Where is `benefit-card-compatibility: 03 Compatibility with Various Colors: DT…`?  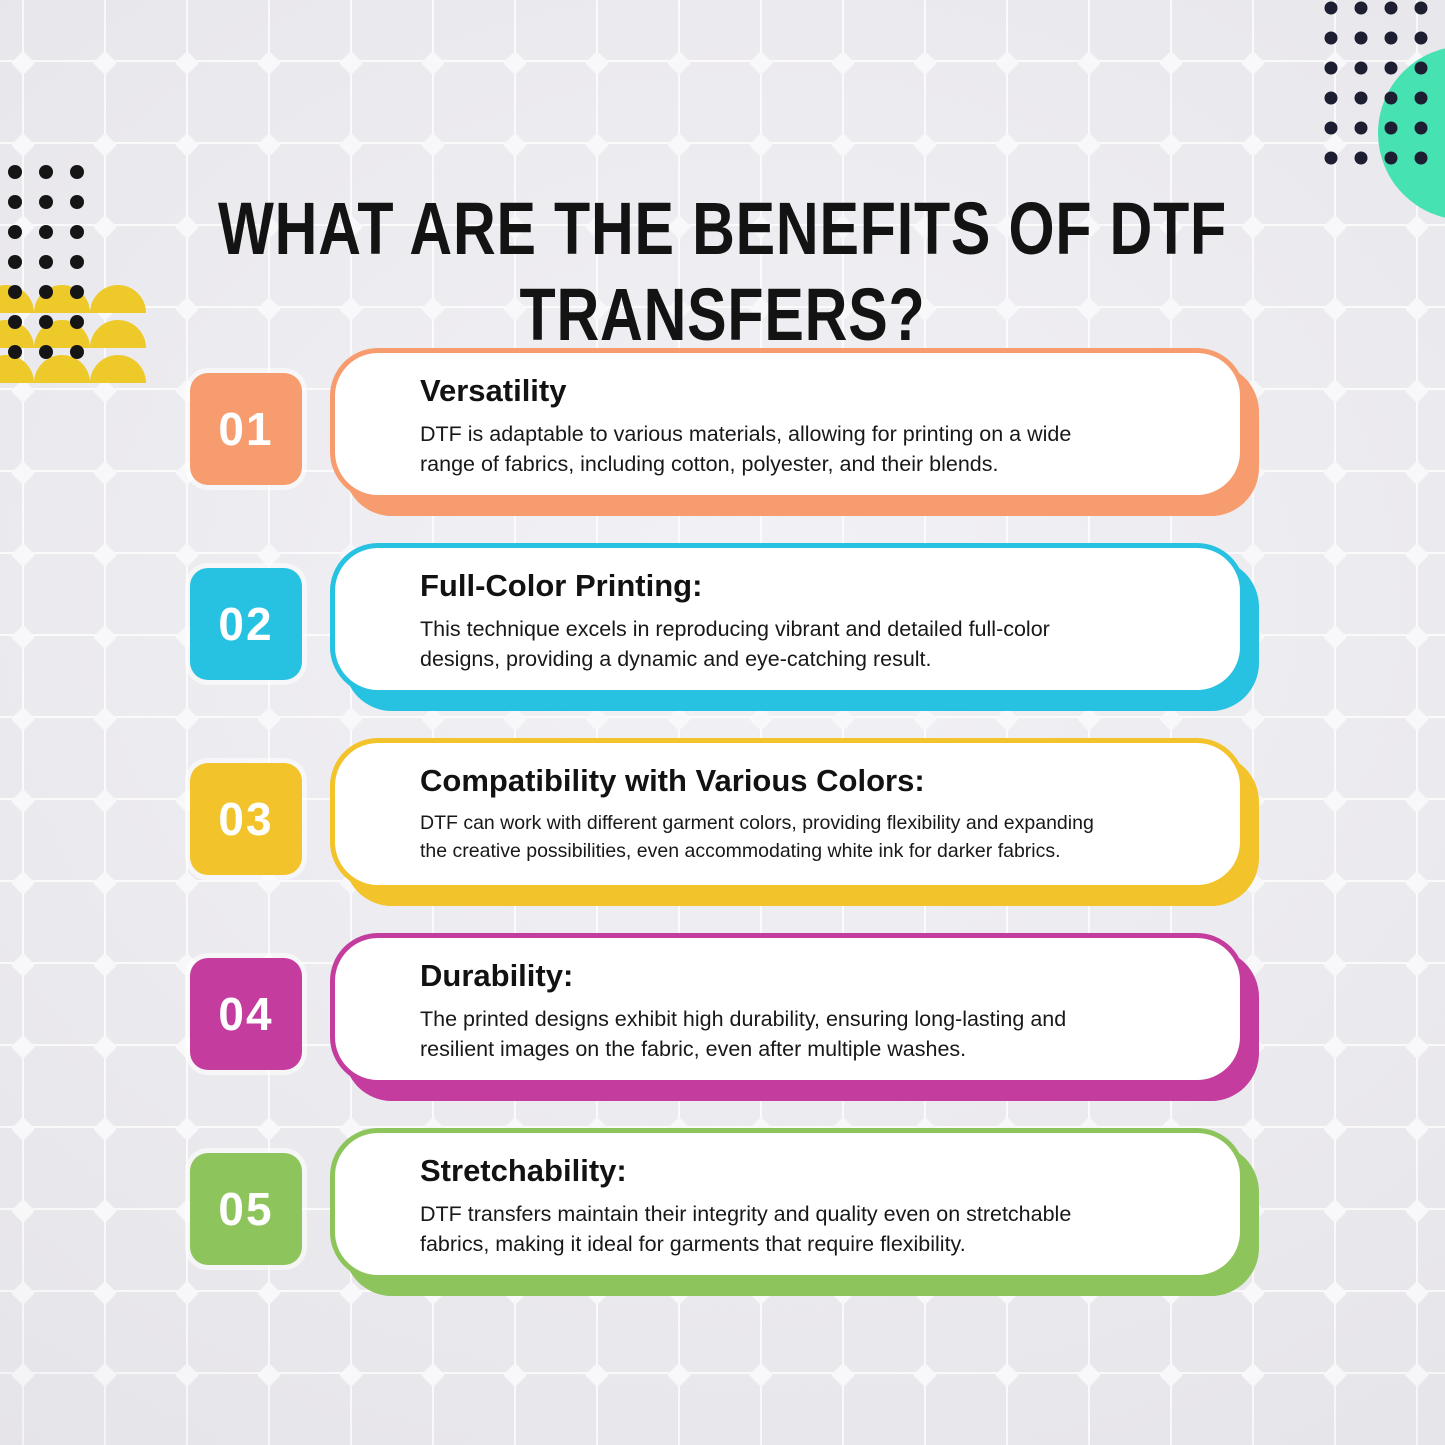 benefit-card-compatibility: 03 Compatibility with Various Colors: DT… is located at coordinates (722, 823).